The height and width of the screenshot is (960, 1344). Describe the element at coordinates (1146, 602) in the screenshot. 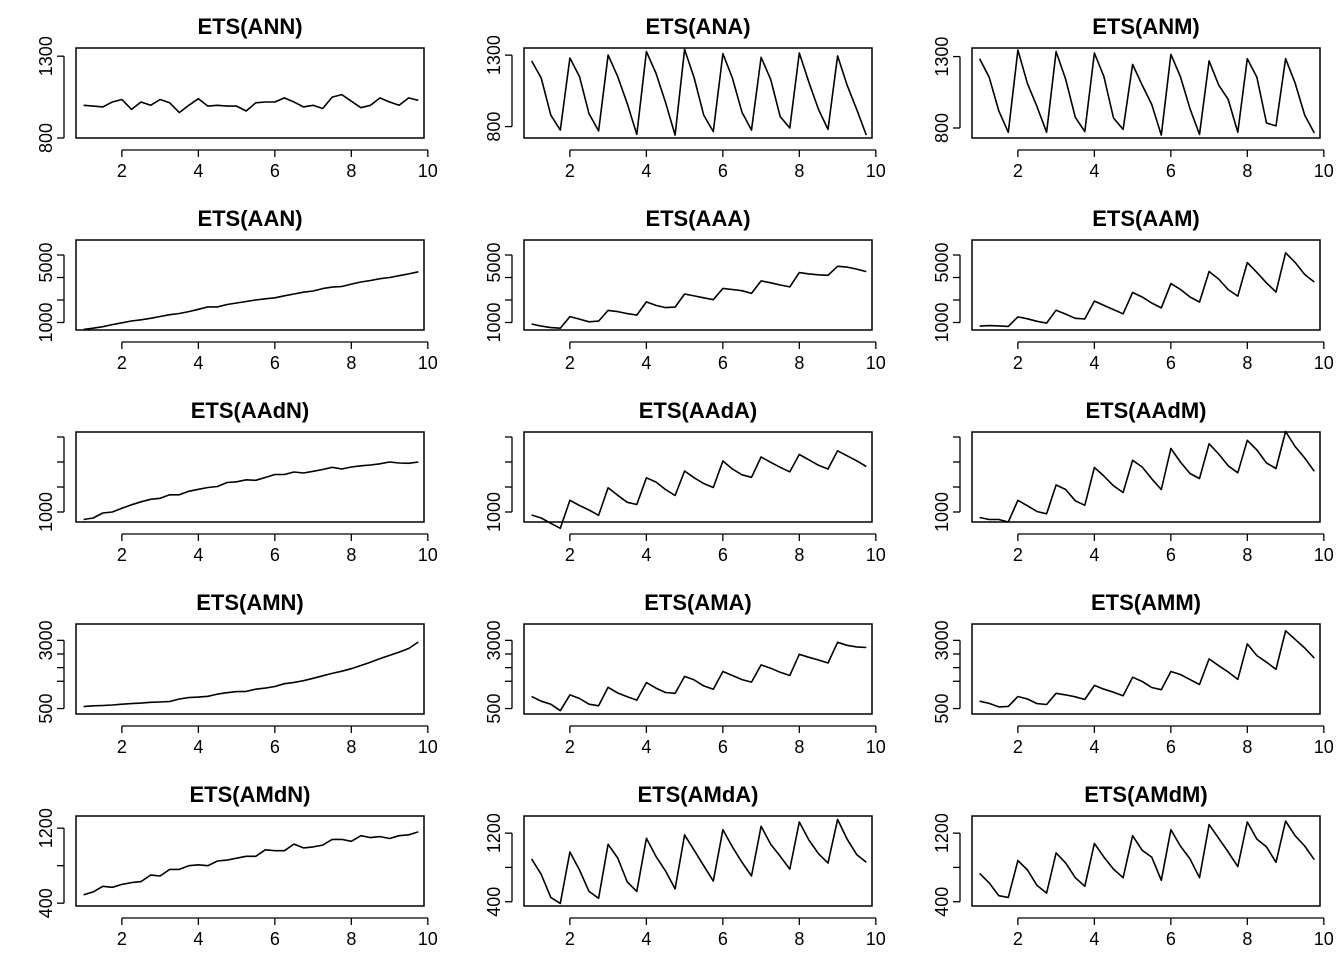

I see `panel-title: ETS(AMM)` at that location.